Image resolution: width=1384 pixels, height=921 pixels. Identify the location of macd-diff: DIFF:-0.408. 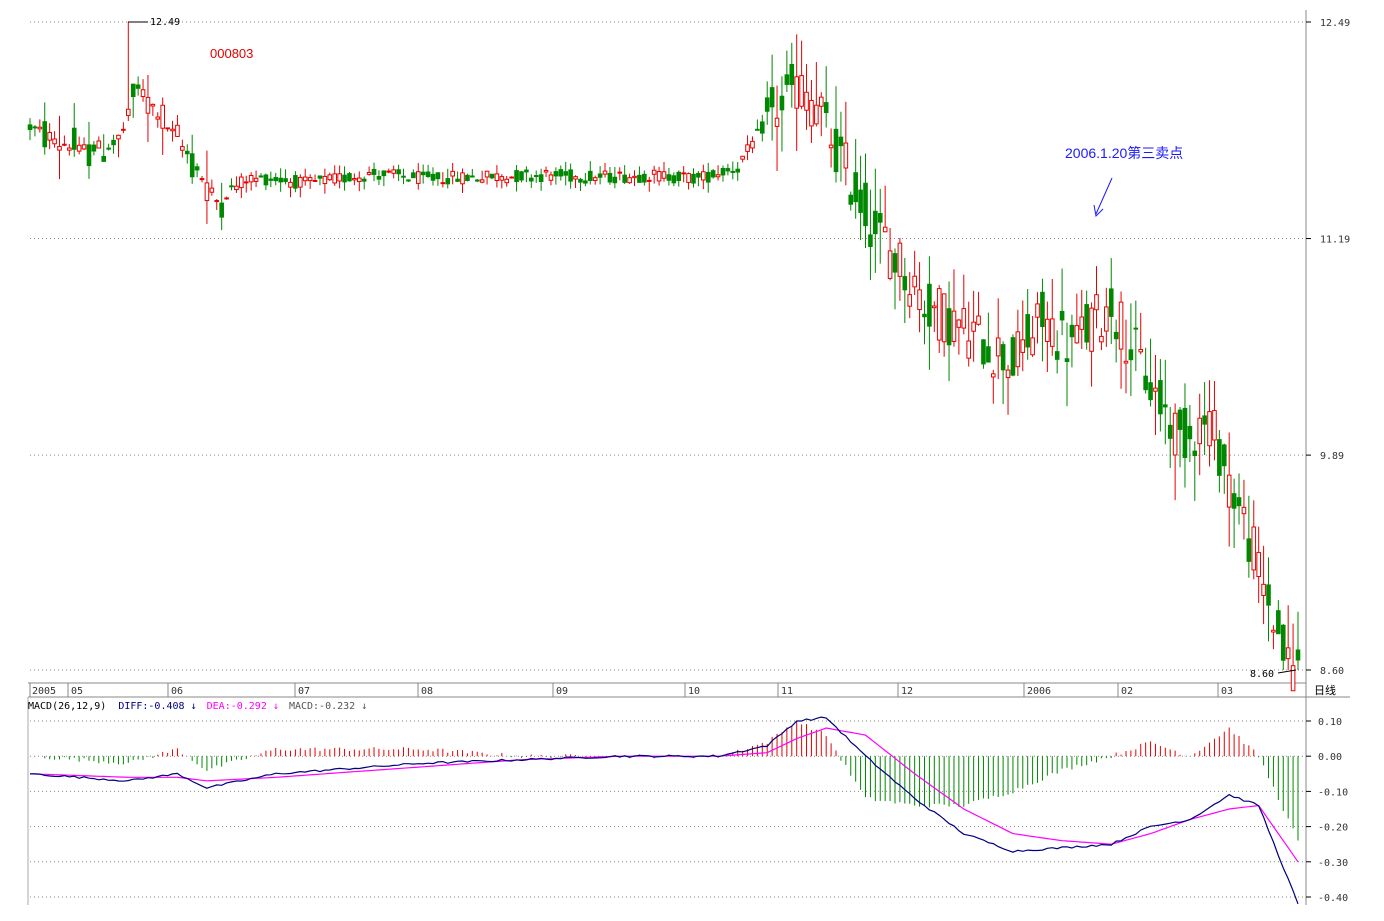
(151, 706).